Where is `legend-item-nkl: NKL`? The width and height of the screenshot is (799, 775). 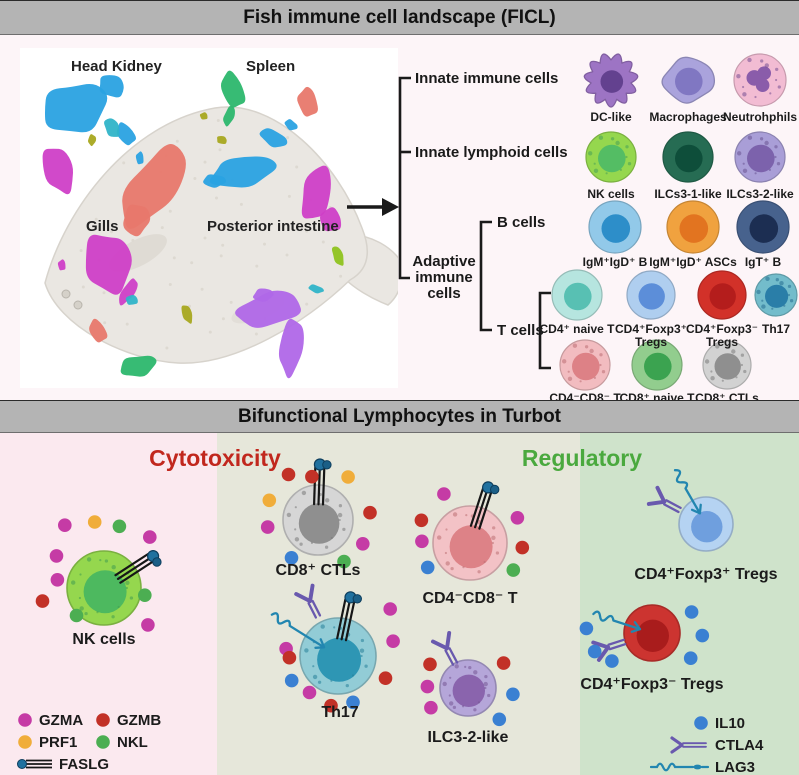
legend-item-nkl: NKL is located at coordinates (133, 742).